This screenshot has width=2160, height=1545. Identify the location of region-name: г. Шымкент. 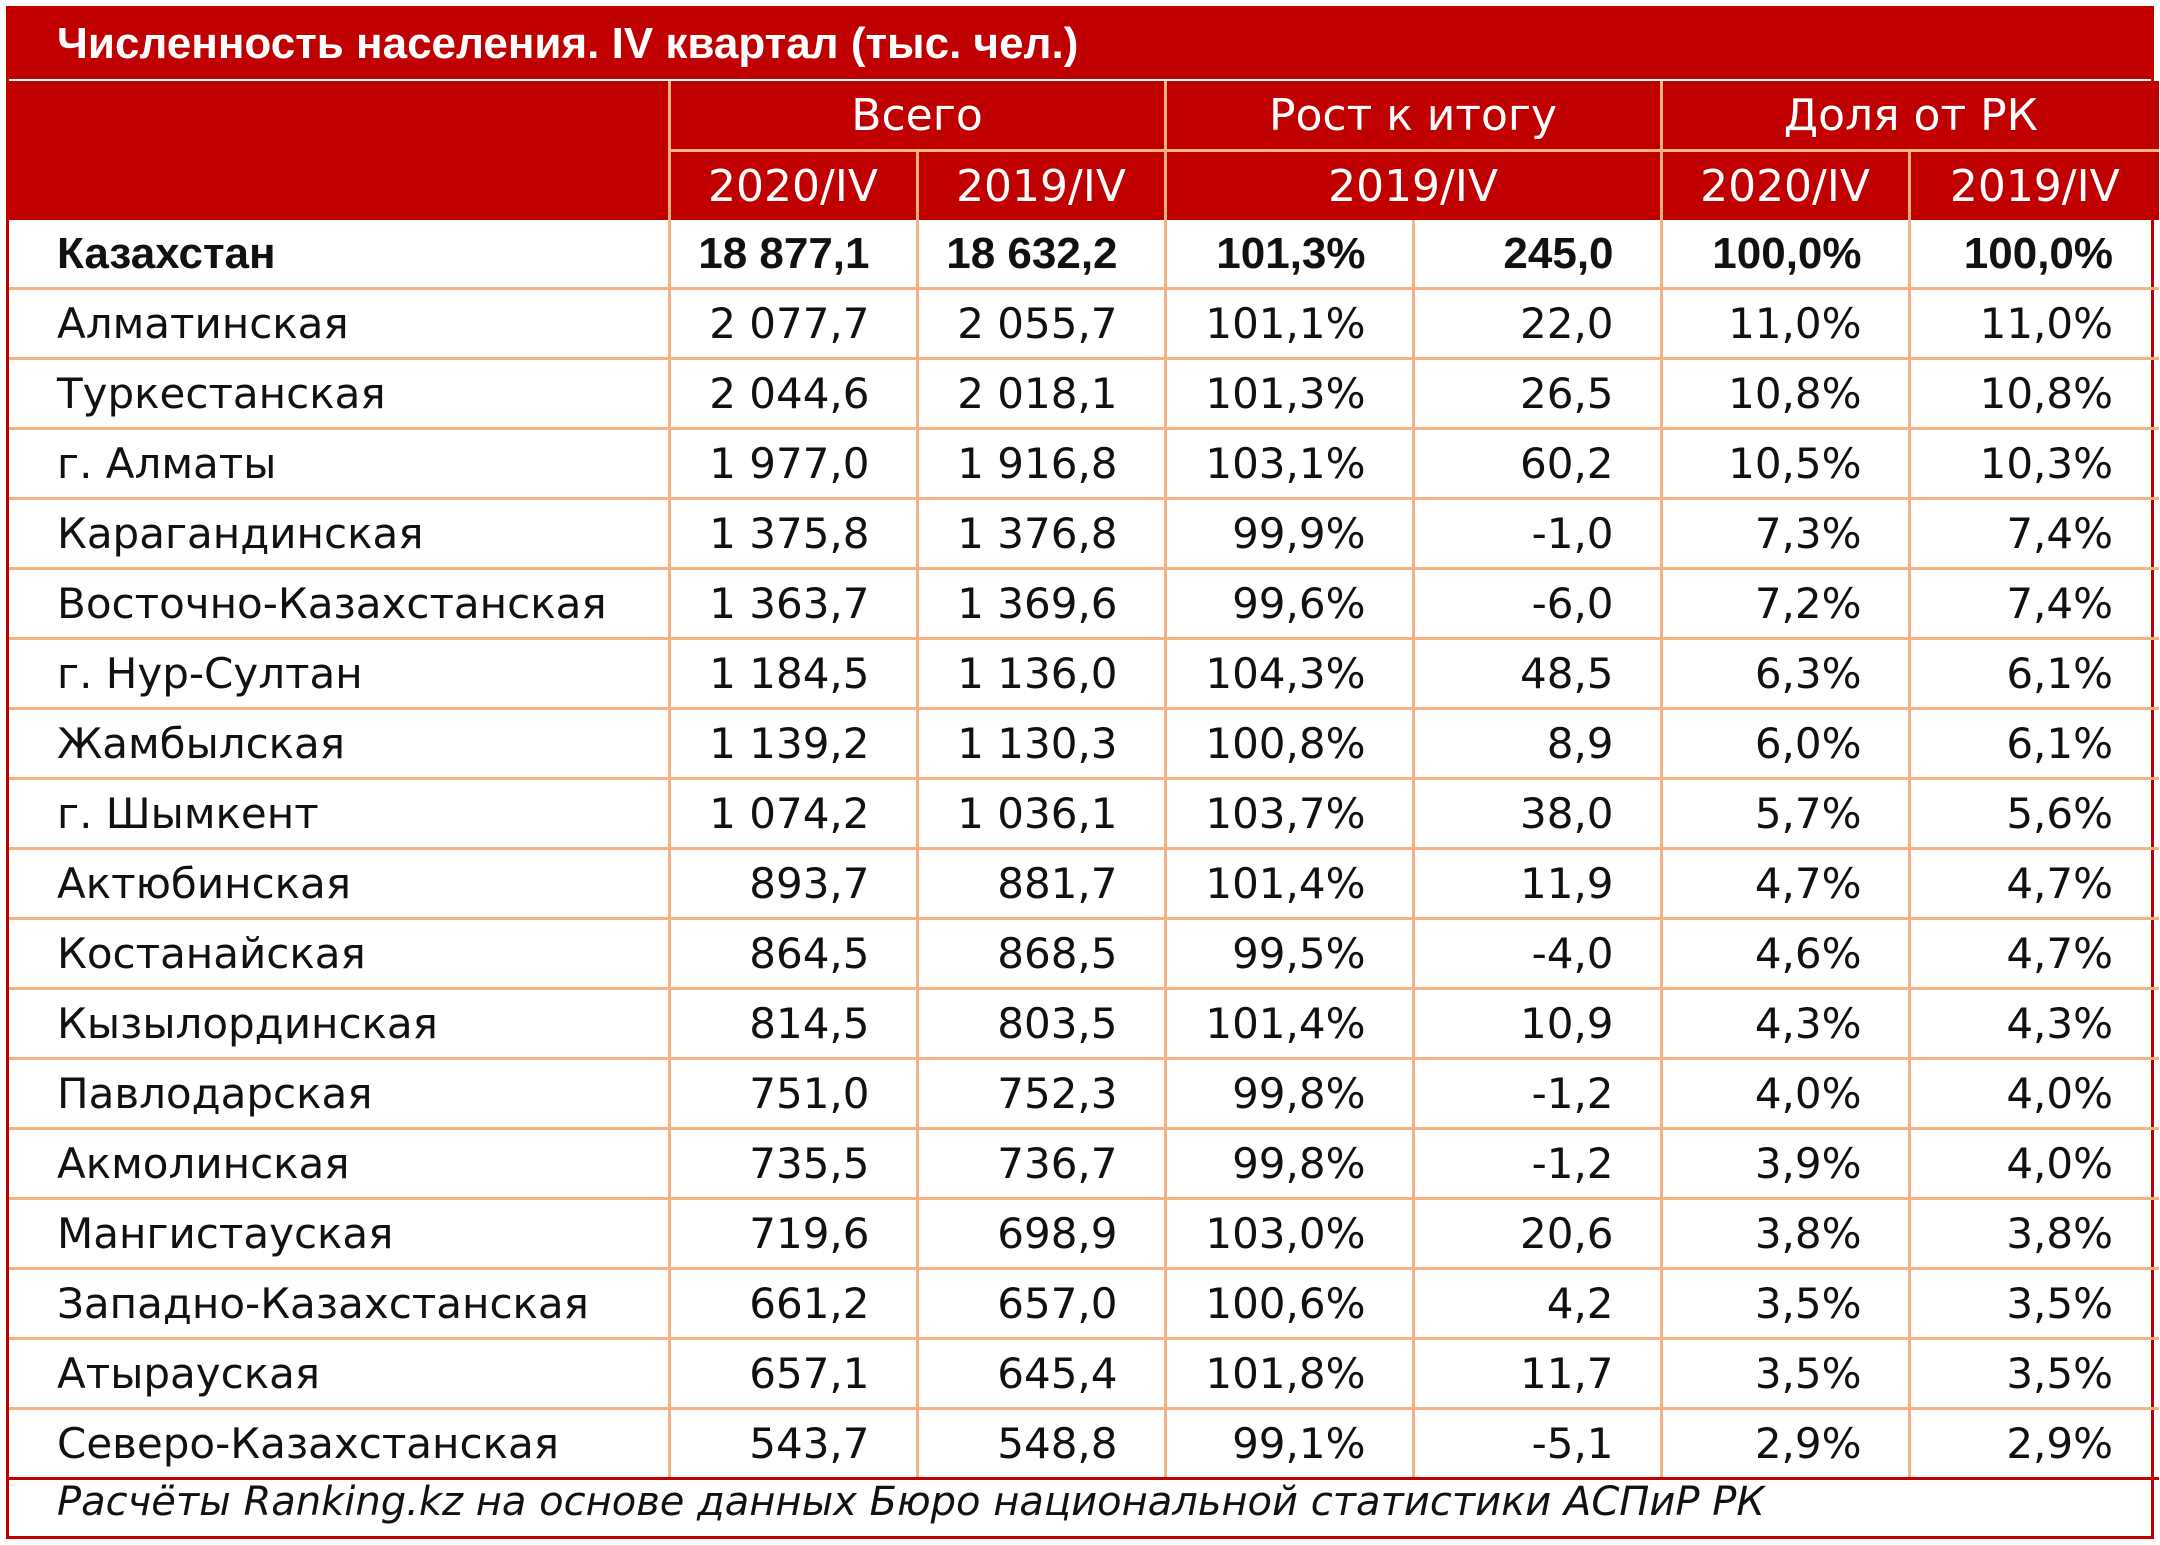
(339, 814).